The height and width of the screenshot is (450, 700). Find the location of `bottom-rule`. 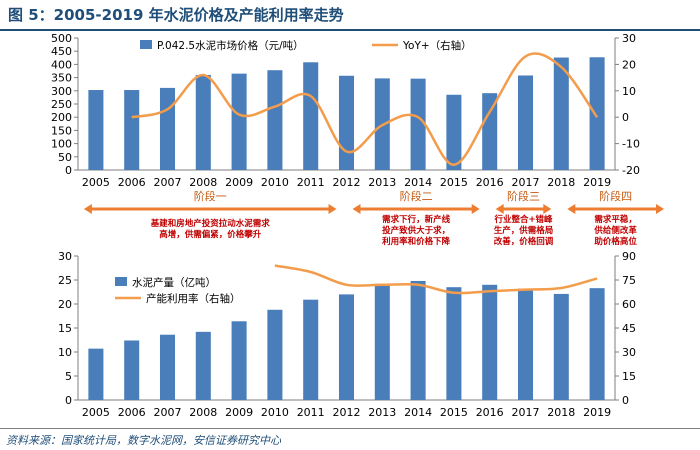

bottom-rule is located at coordinates (350, 428).